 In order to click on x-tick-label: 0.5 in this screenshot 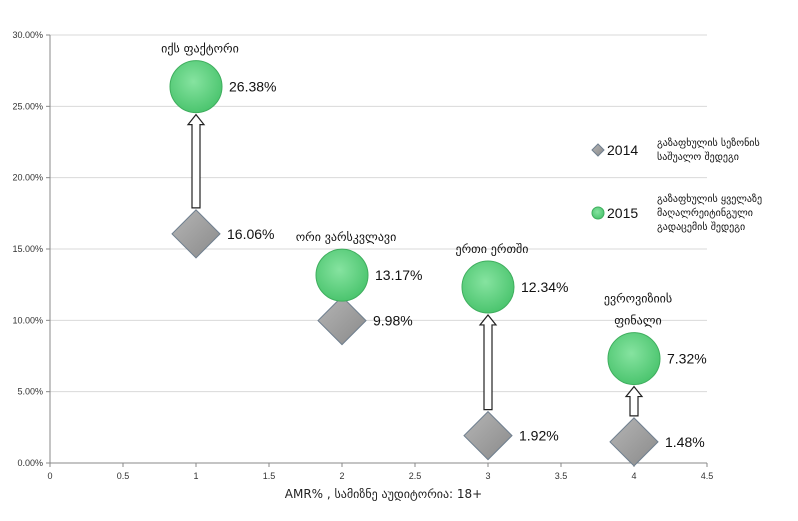, I will do `click(123, 476)`.